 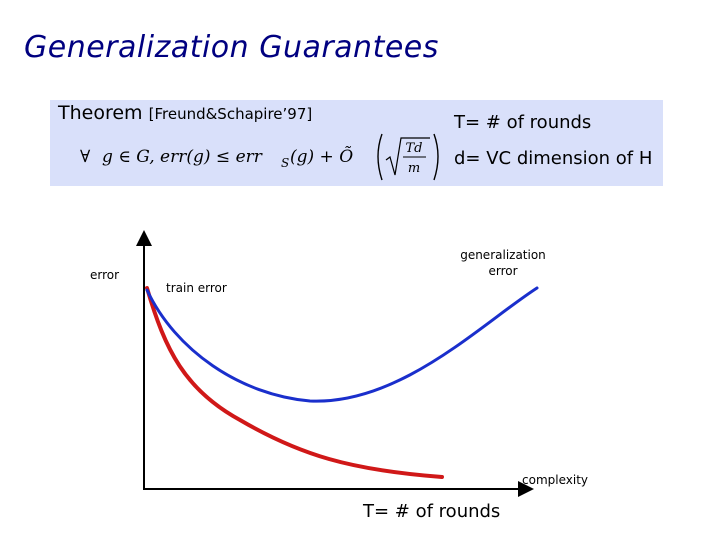 I want to click on theorem-citation: [Freund&Schapire’97], so click(x=230, y=114).